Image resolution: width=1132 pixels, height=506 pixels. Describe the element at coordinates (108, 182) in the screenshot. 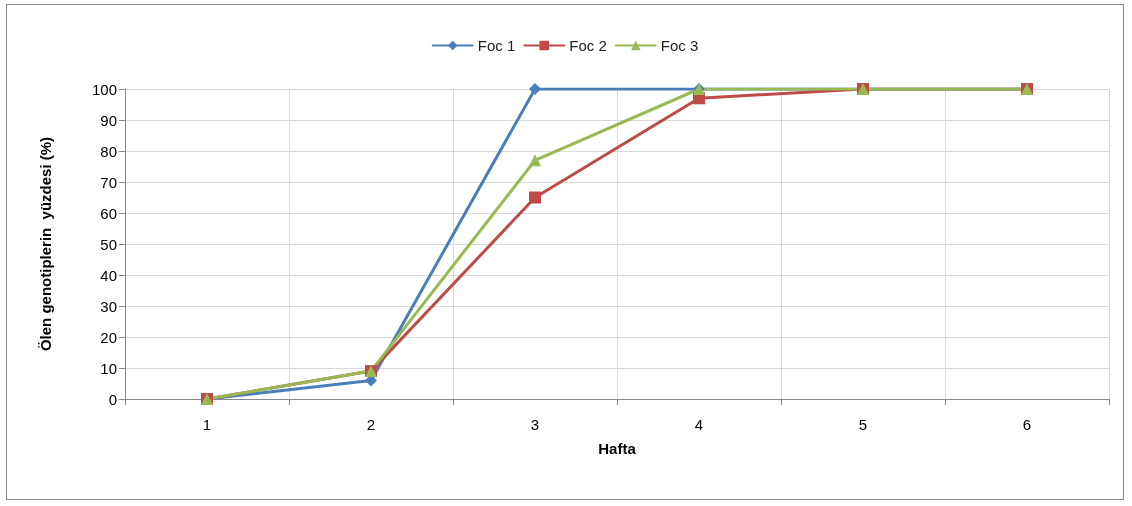

I see `y-tick-label: 70` at that location.